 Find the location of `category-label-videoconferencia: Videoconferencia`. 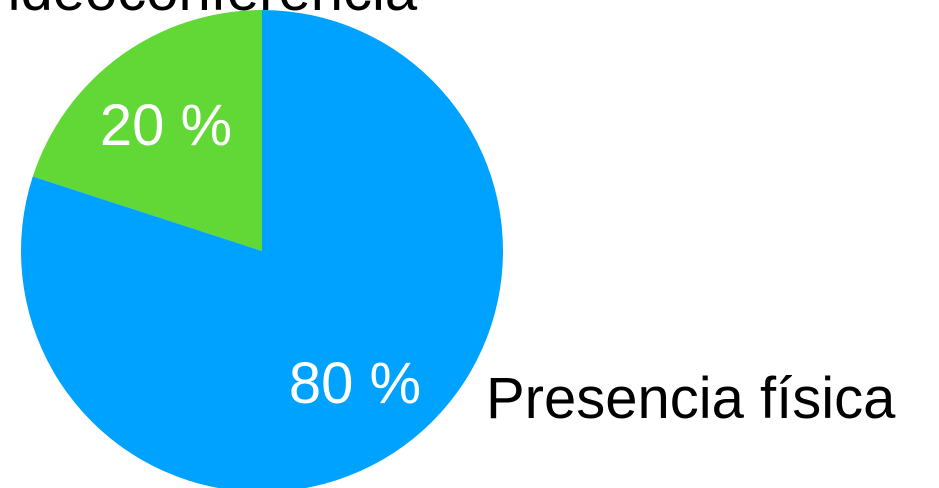

category-label-videoconferencia: Videoconferencia is located at coordinates (209, 11).